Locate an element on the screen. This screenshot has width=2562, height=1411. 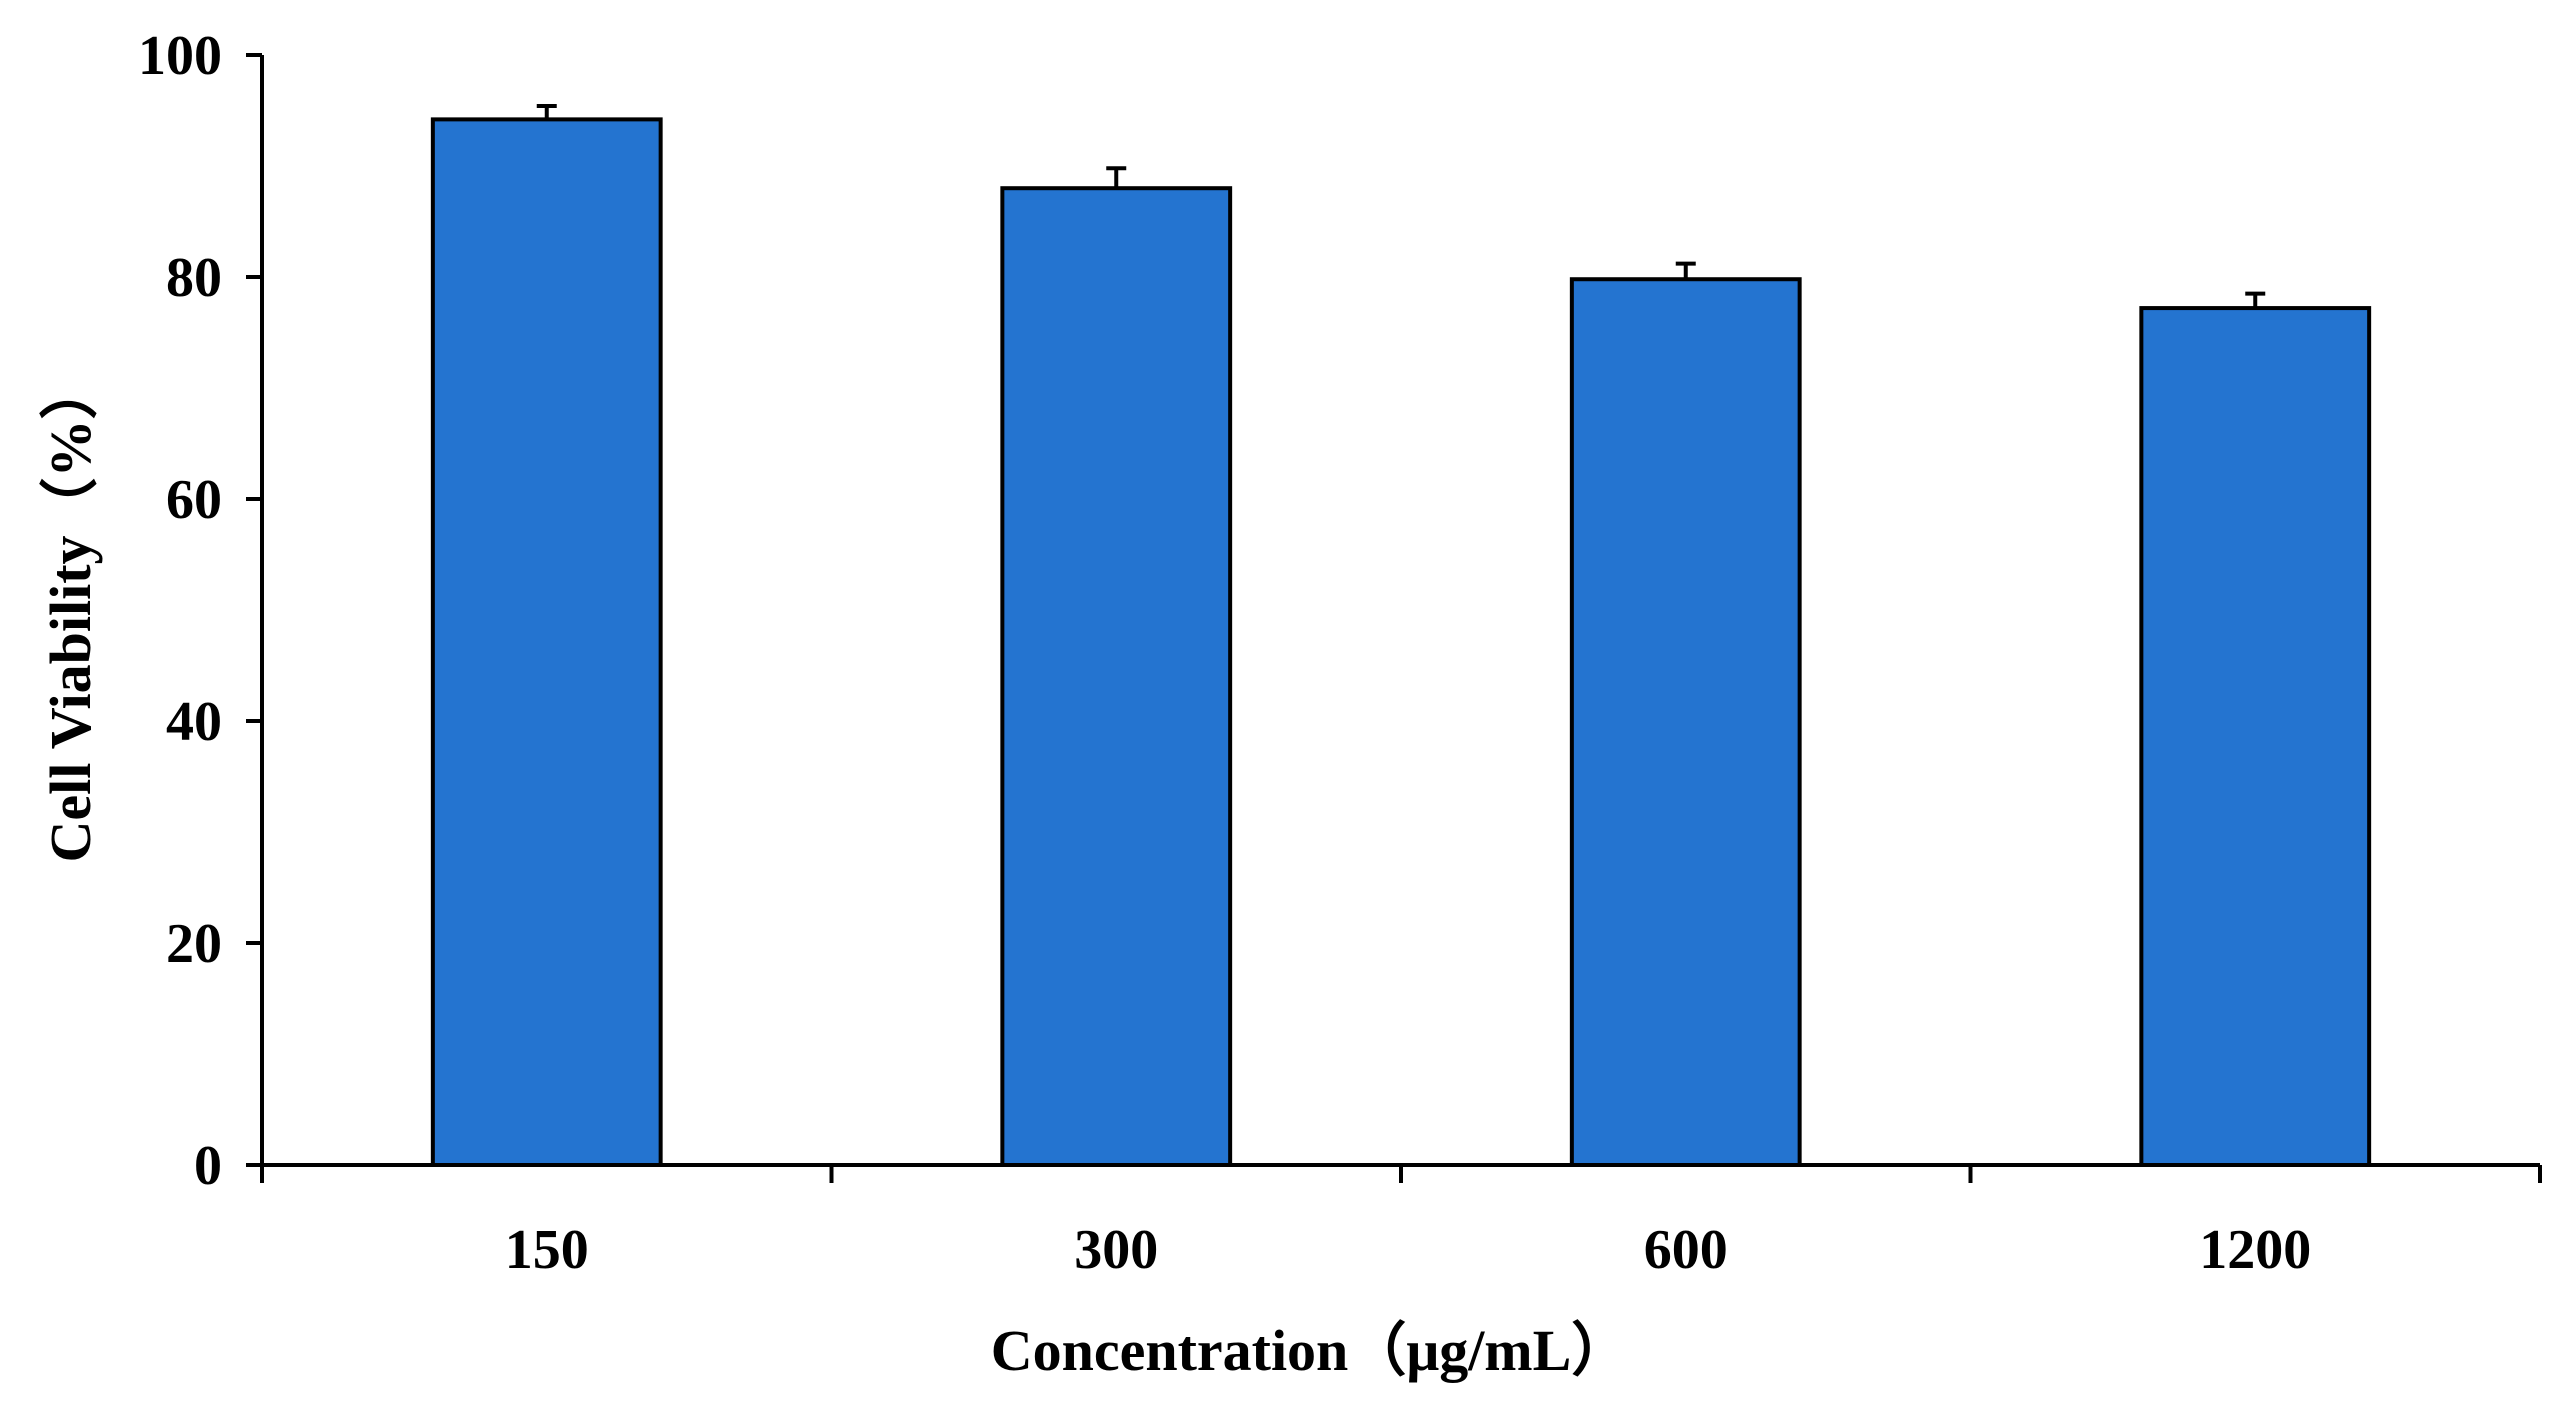
x-tick-label: 1200 is located at coordinates (2255, 1250).